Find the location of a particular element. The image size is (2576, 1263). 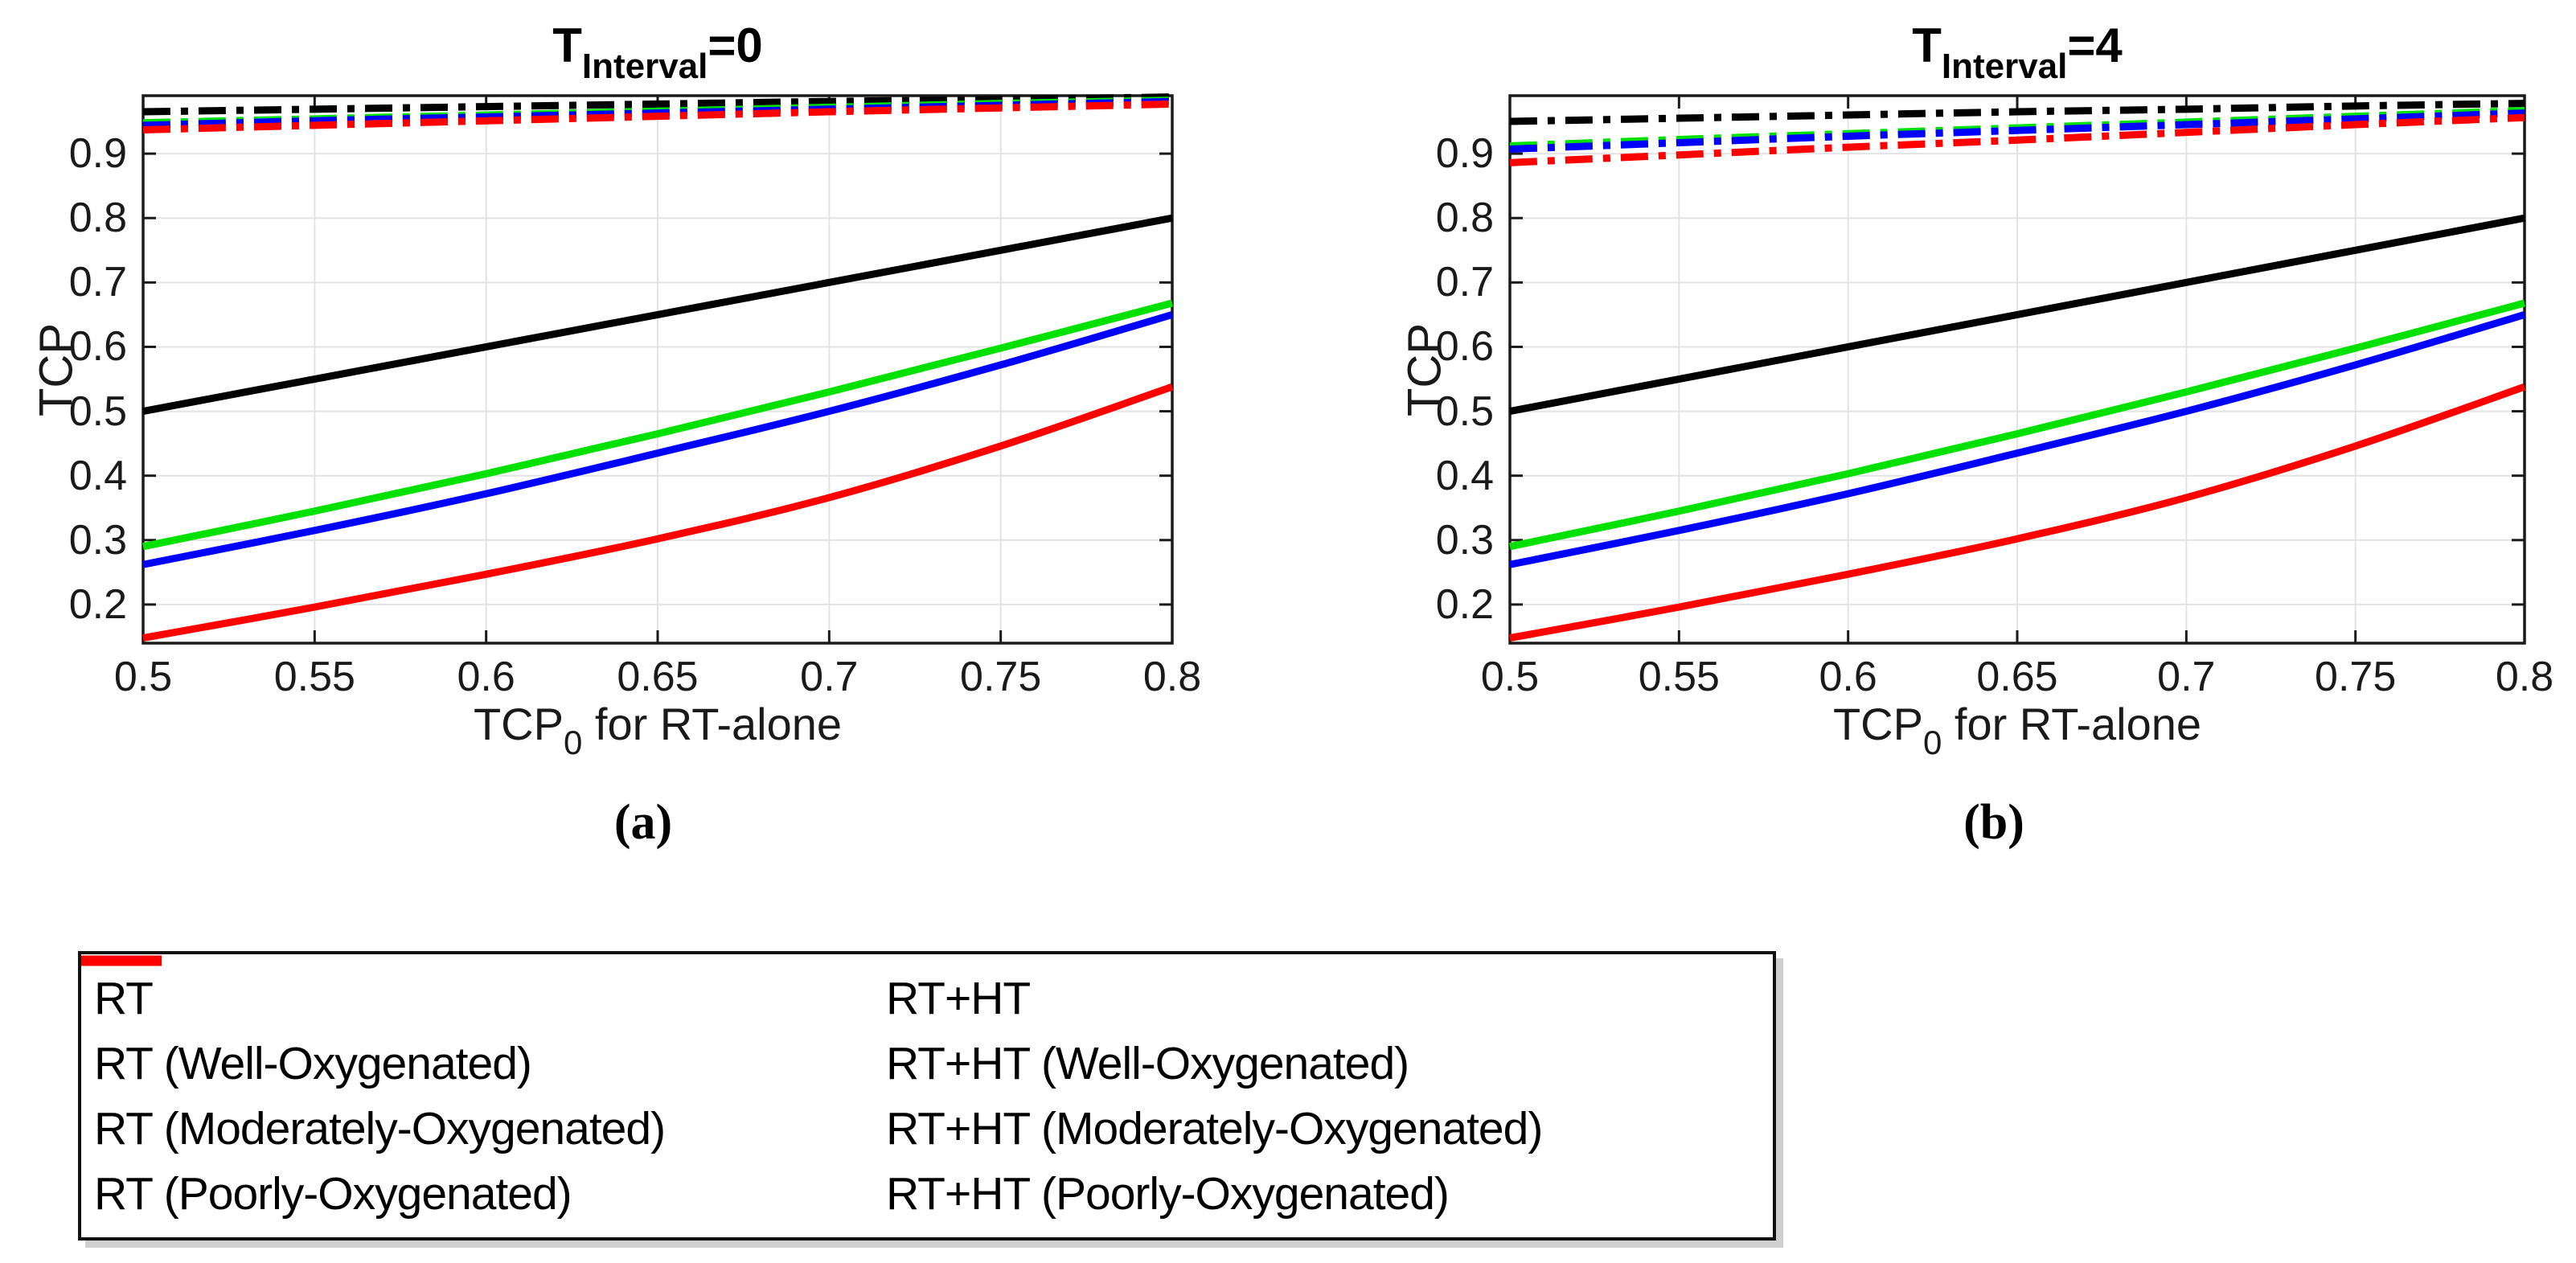

legend-item: RT (Moderately-Oxygenated) is located at coordinates (483, 1058).